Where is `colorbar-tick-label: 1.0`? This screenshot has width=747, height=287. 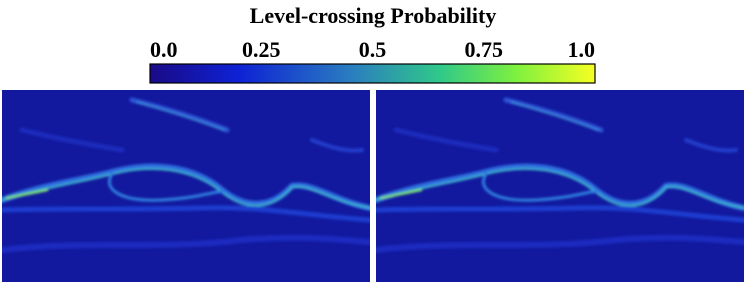 colorbar-tick-label: 1.0 is located at coordinates (582, 49).